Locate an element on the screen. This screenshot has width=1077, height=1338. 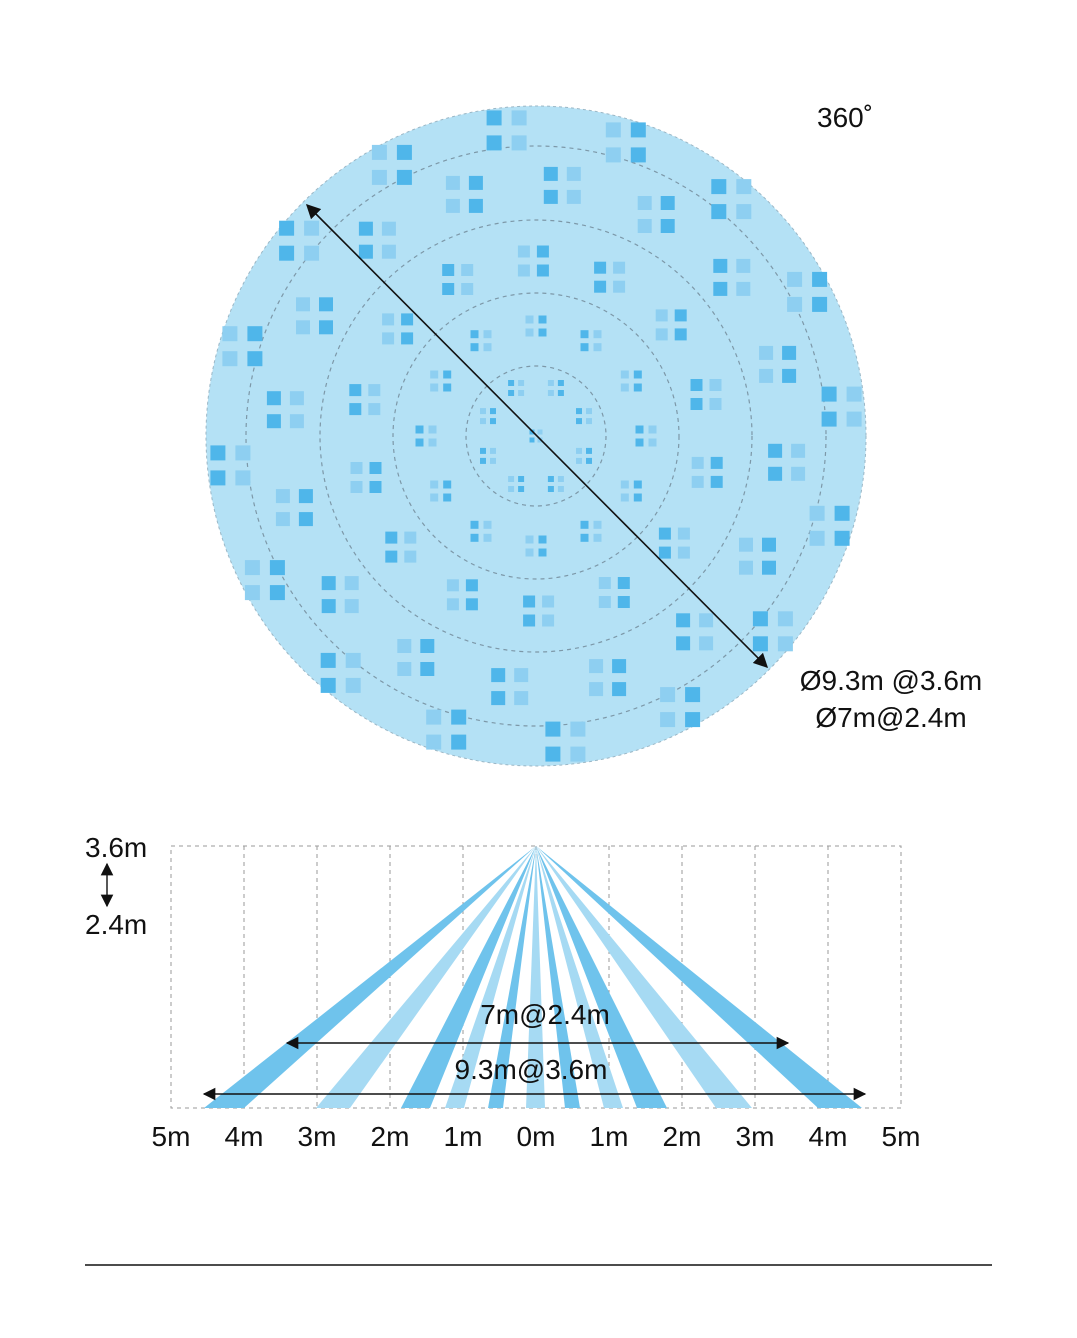
axis-label: 4m is located at coordinates (244, 1136).